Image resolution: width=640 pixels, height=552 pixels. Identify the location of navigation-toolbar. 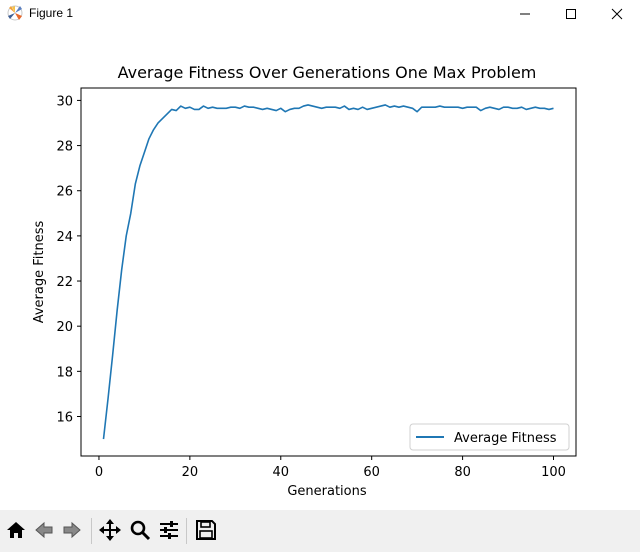
(320, 531).